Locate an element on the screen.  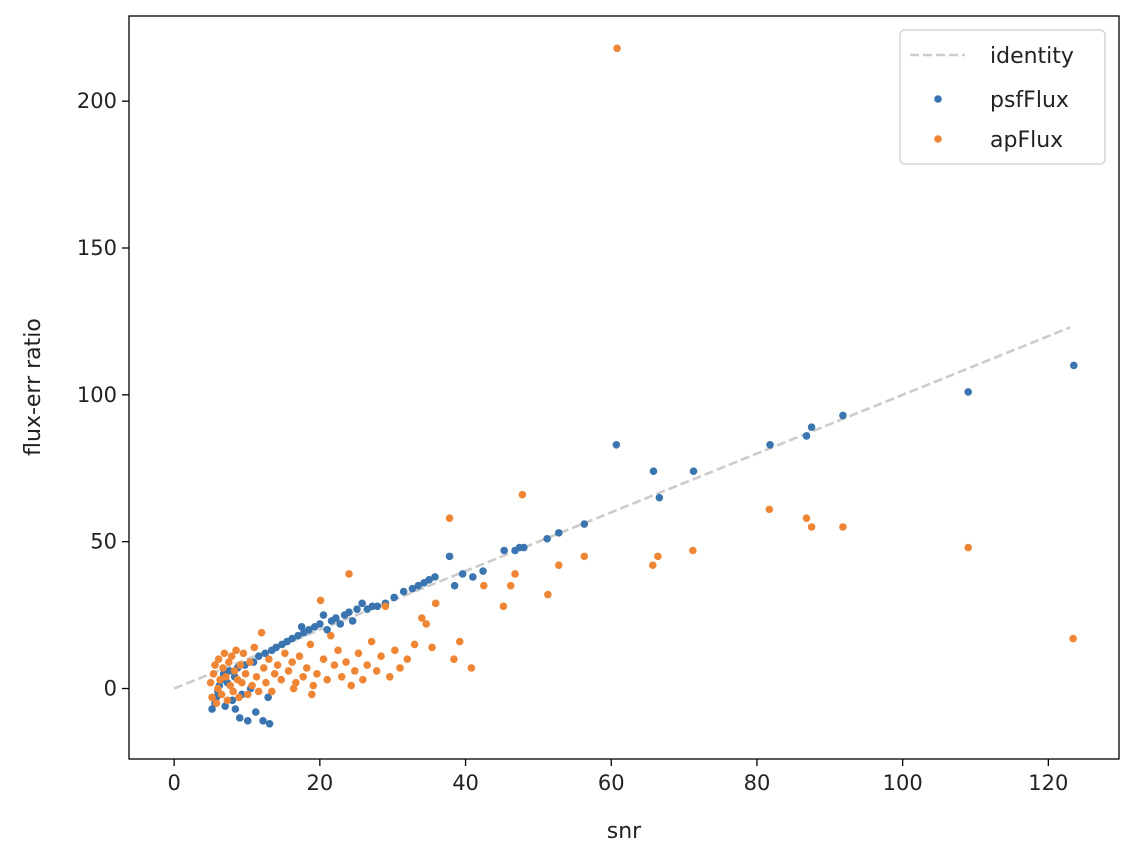
legend-psfflux-label: psfFlux is located at coordinates (1029, 100).